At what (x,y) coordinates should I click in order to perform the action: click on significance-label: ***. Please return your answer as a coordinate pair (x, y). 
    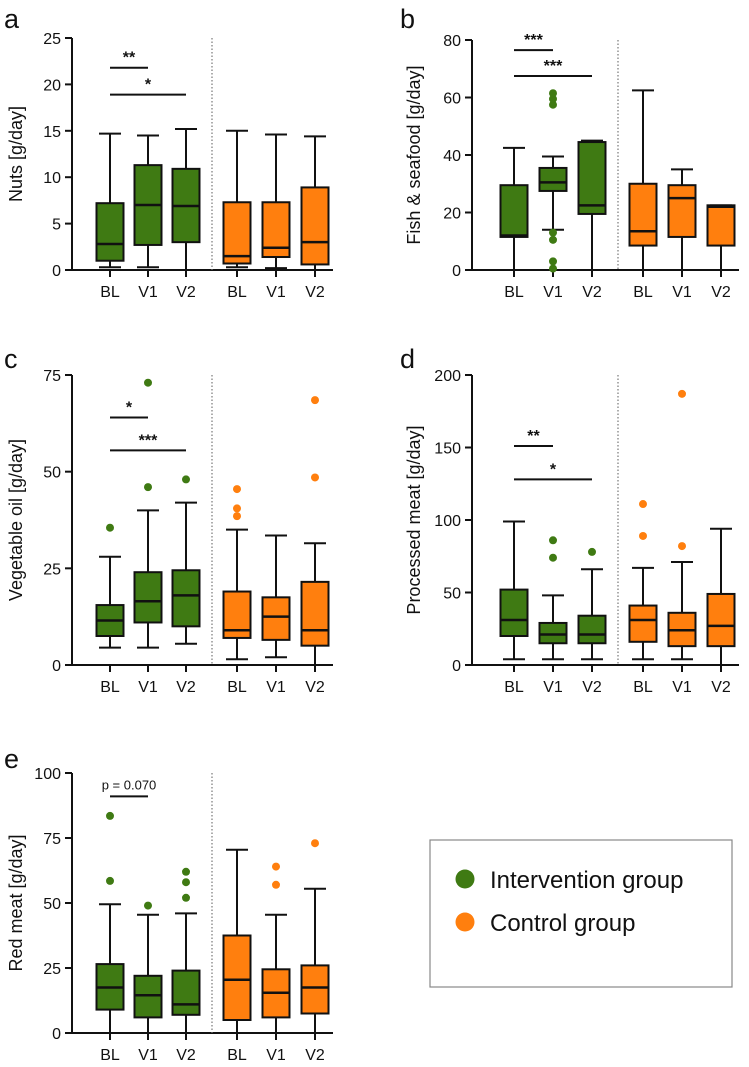
    Looking at the image, I should click on (148, 440).